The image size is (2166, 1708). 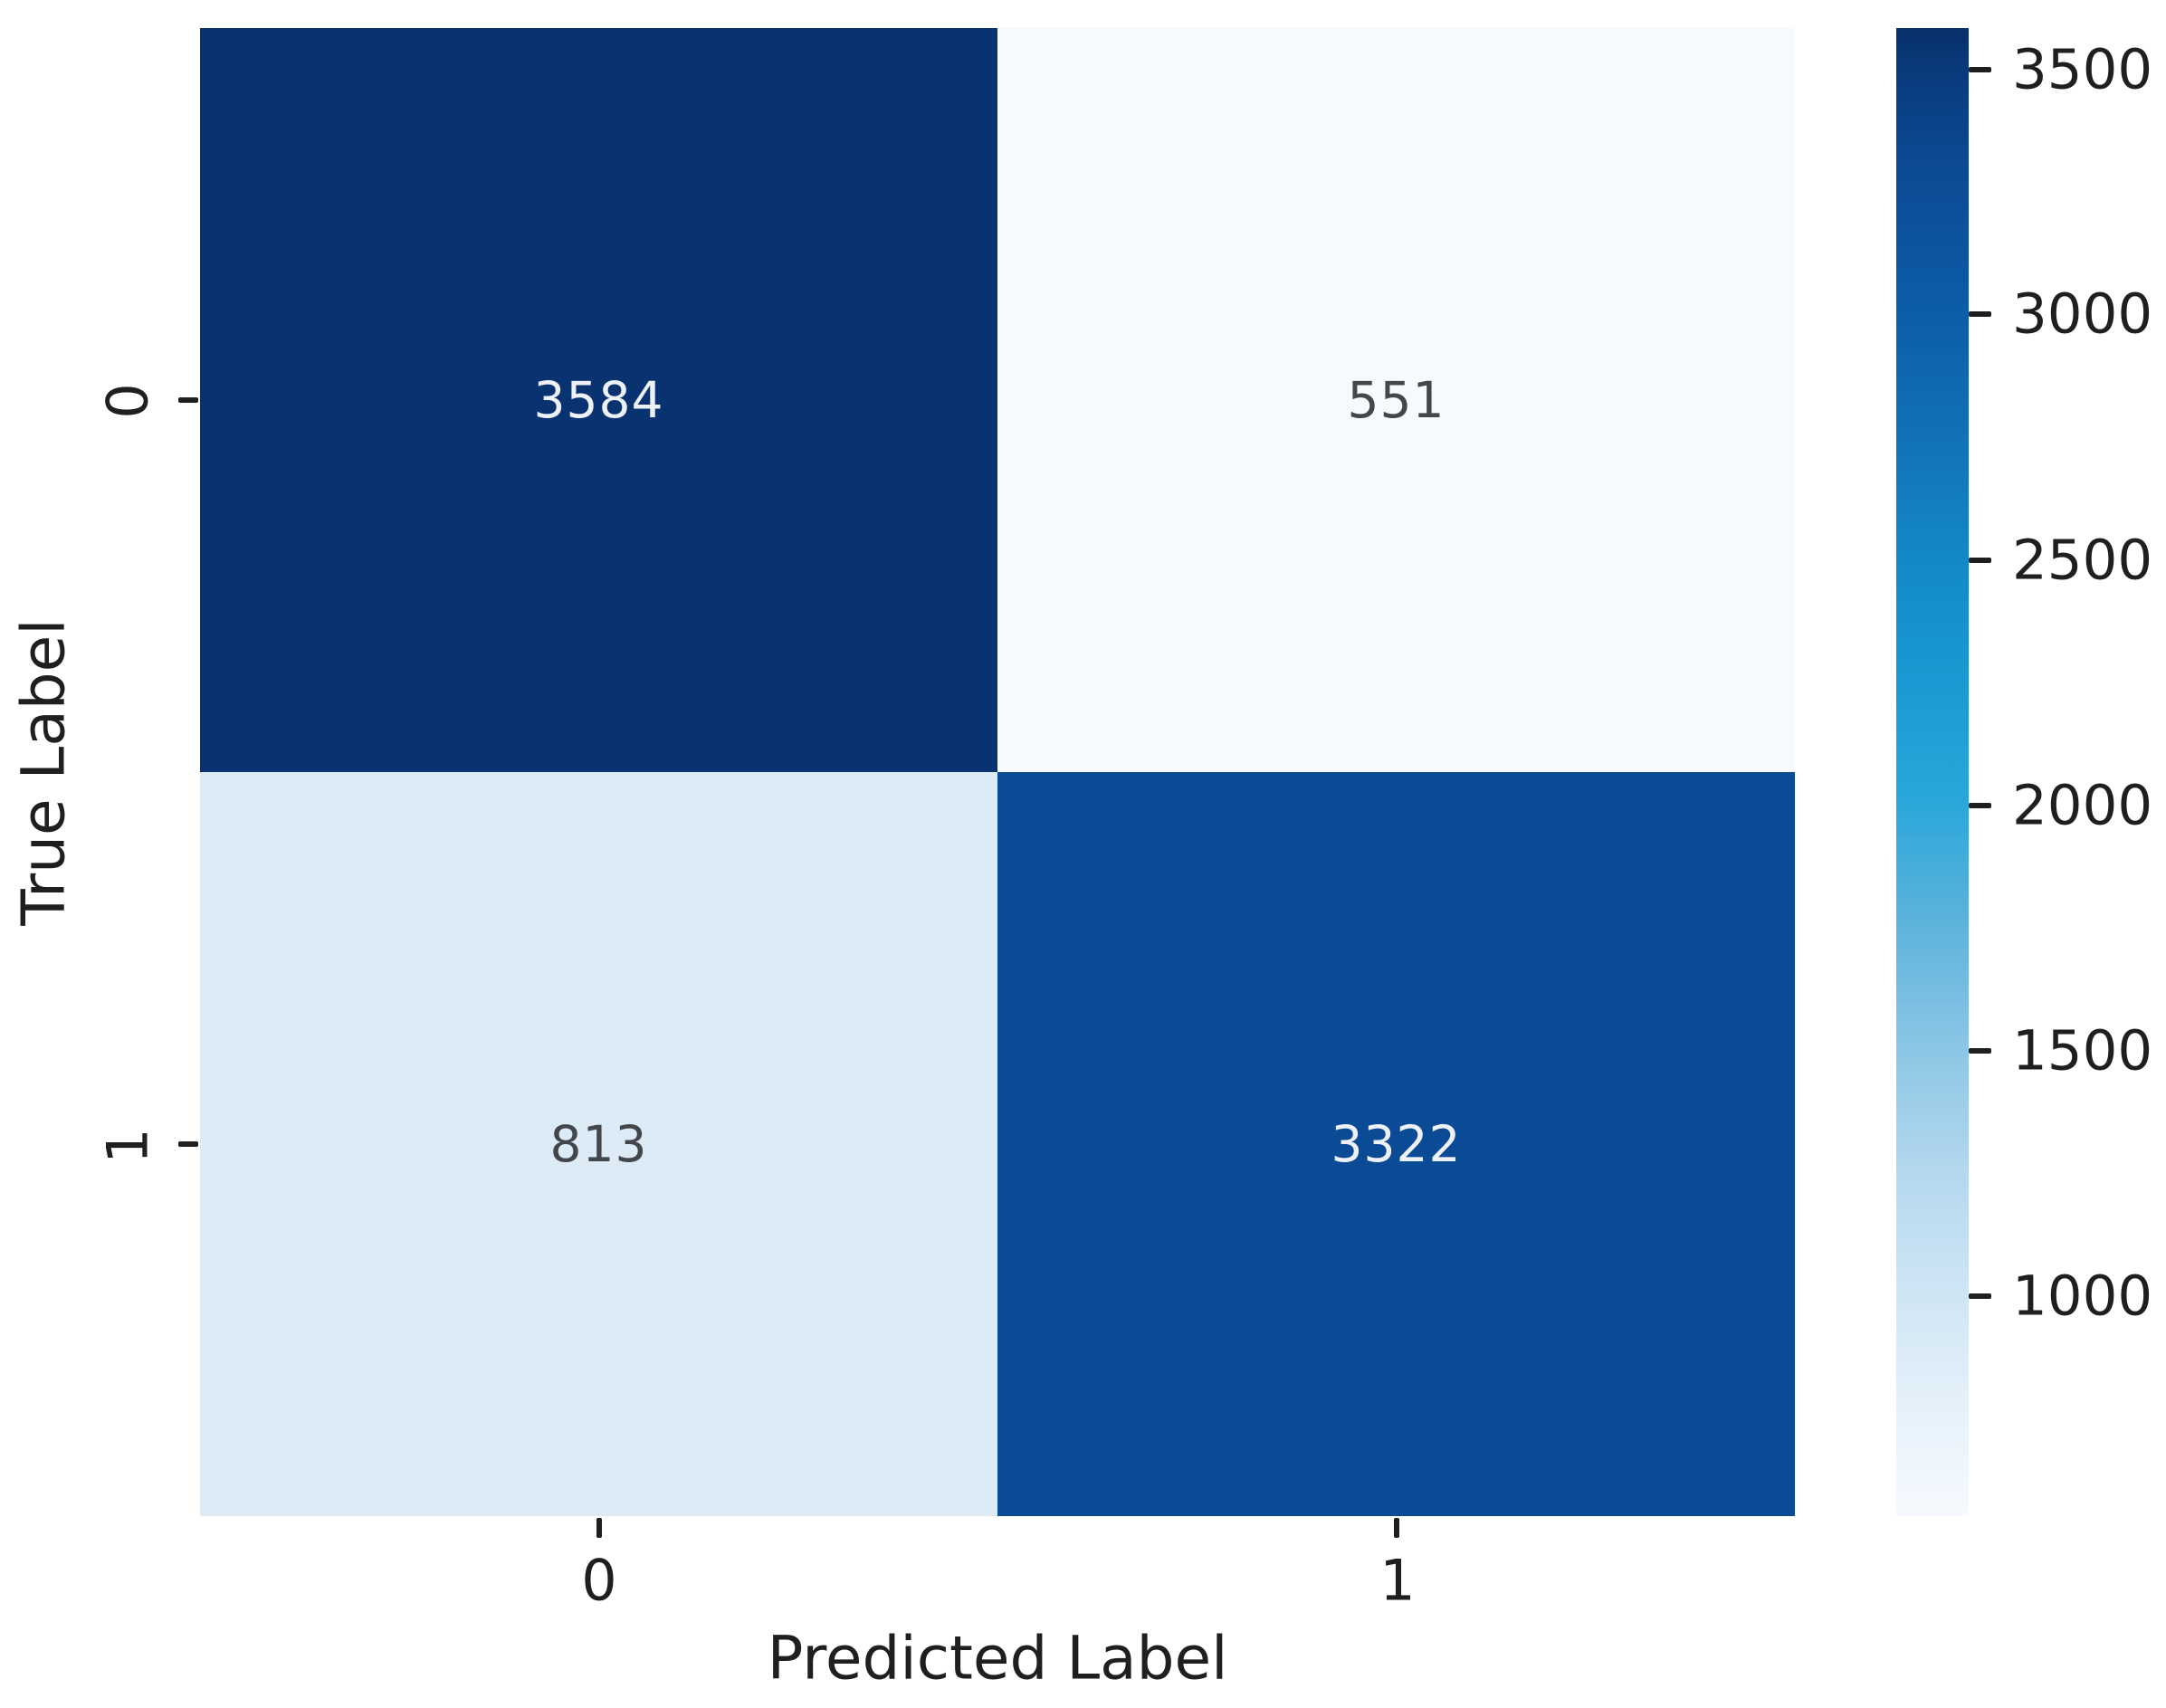 I want to click on cell-value-true1-pred1: 3322, so click(x=1396, y=1144).